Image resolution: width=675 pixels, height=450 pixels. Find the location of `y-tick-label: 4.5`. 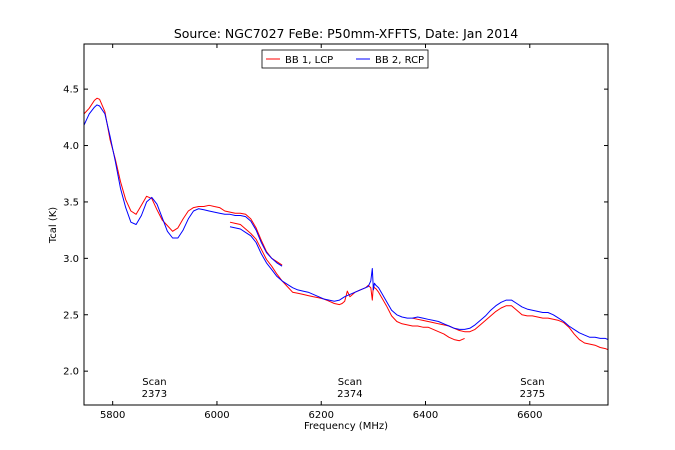

y-tick-label: 4.5 is located at coordinates (71, 90).